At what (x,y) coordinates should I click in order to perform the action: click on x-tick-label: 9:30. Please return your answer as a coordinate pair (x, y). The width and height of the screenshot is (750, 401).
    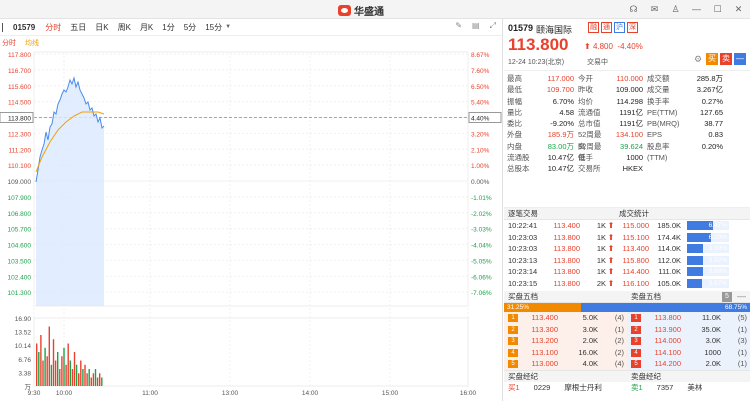
    Looking at the image, I should click on (34, 393).